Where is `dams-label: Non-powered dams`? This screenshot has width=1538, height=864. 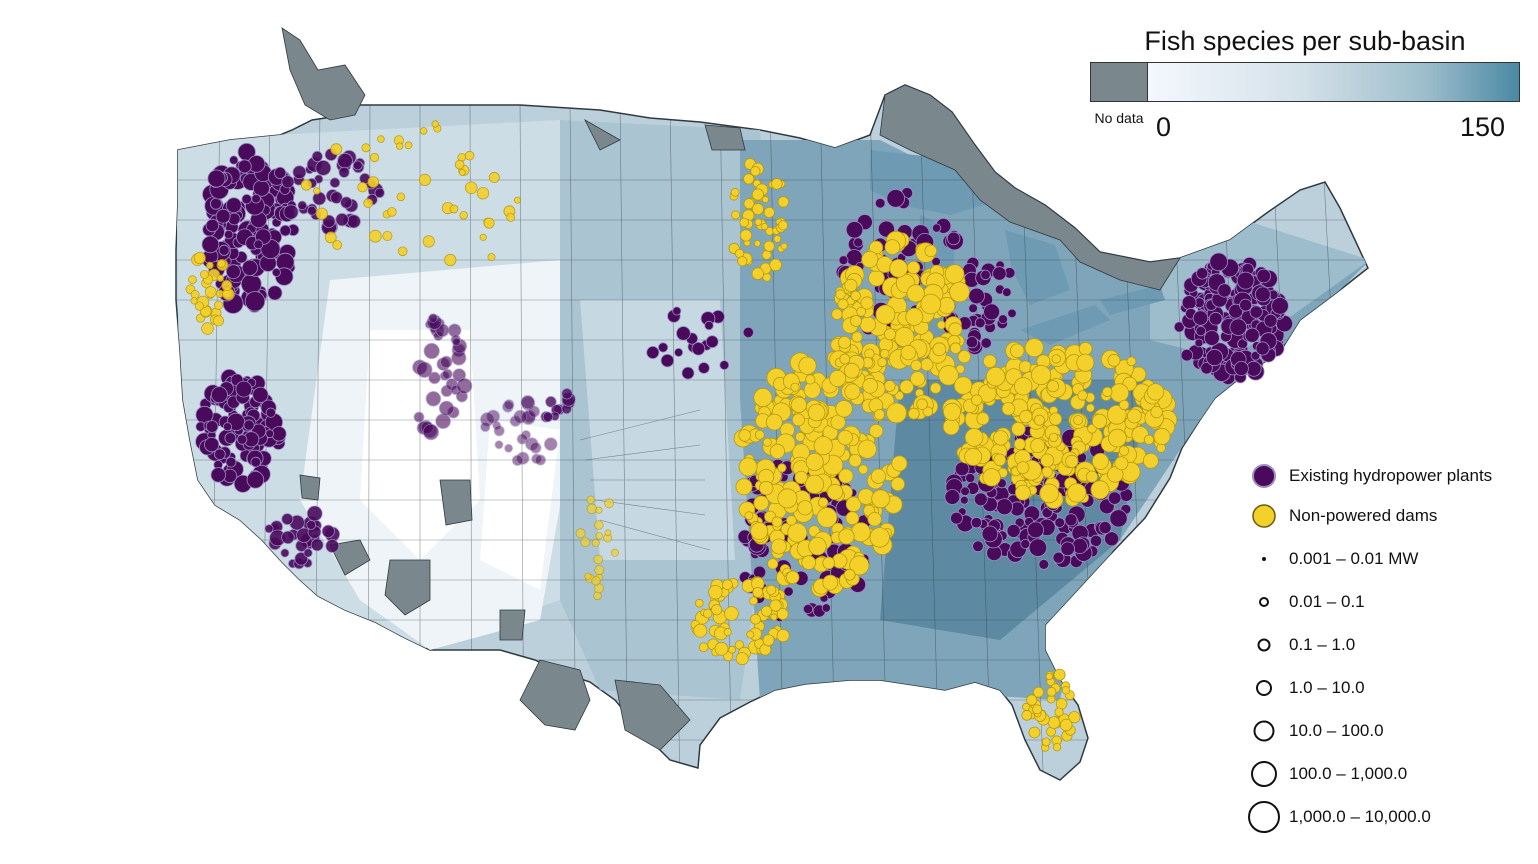 dams-label: Non-powered dams is located at coordinates (1363, 515).